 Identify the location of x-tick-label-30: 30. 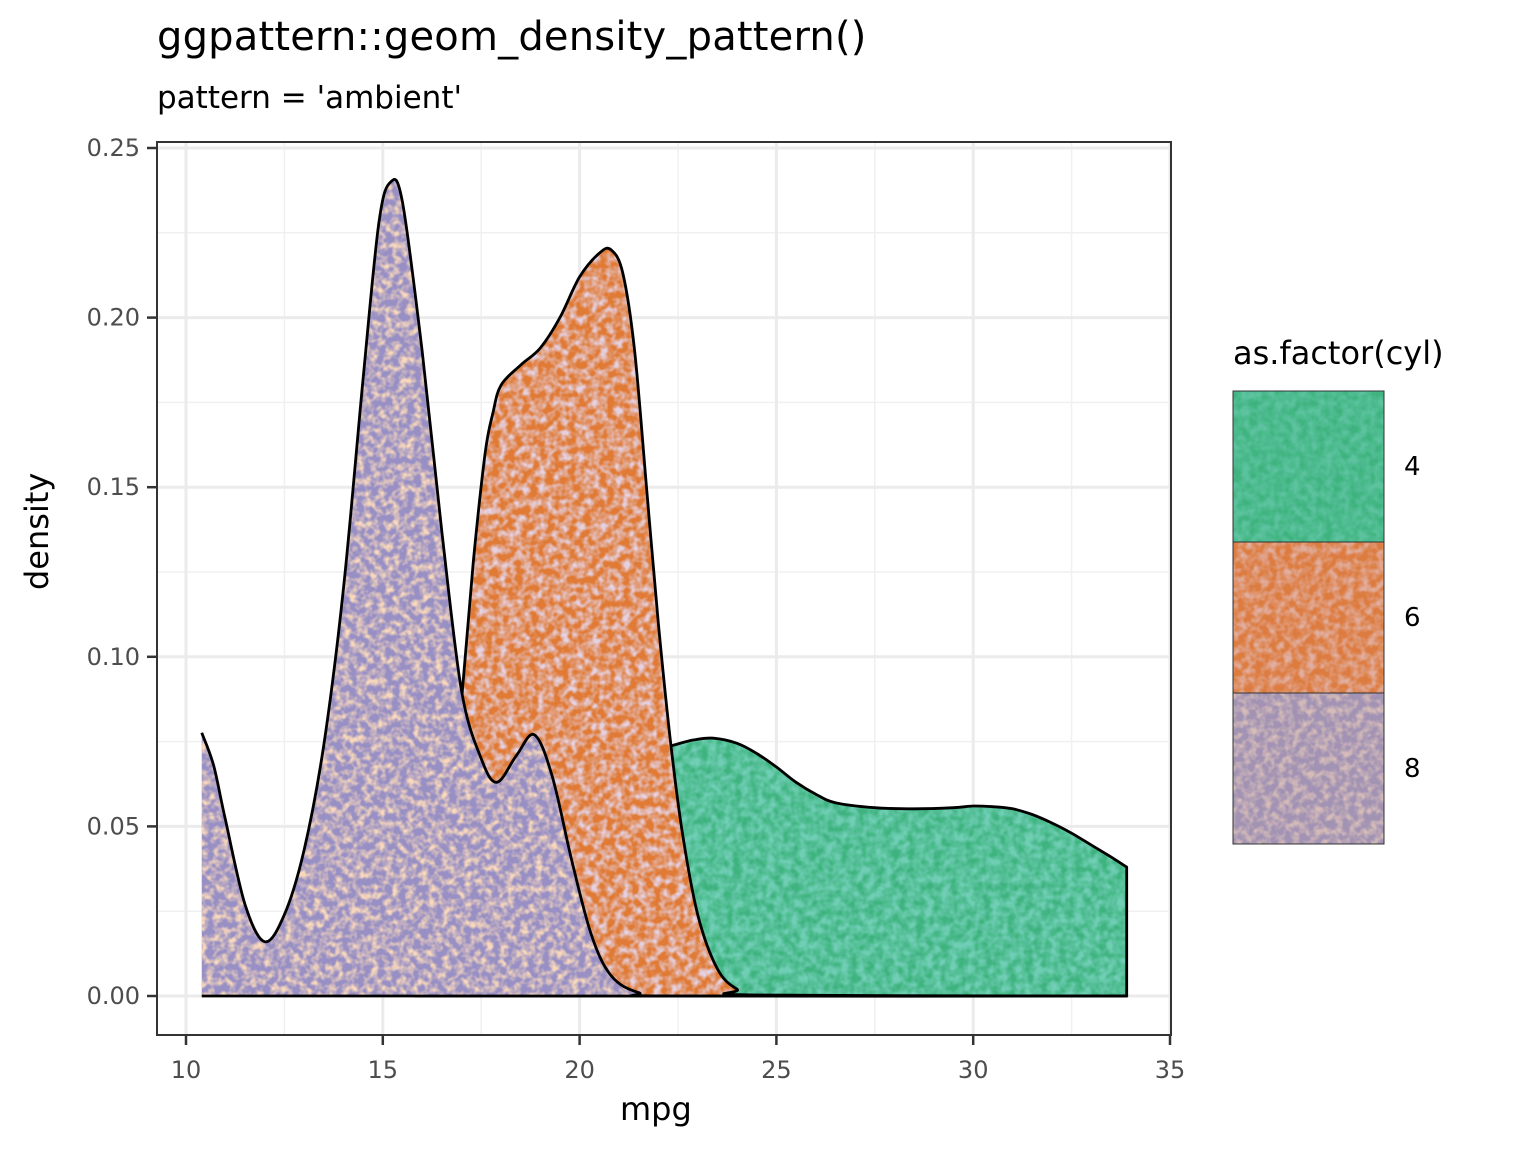
(973, 1070).